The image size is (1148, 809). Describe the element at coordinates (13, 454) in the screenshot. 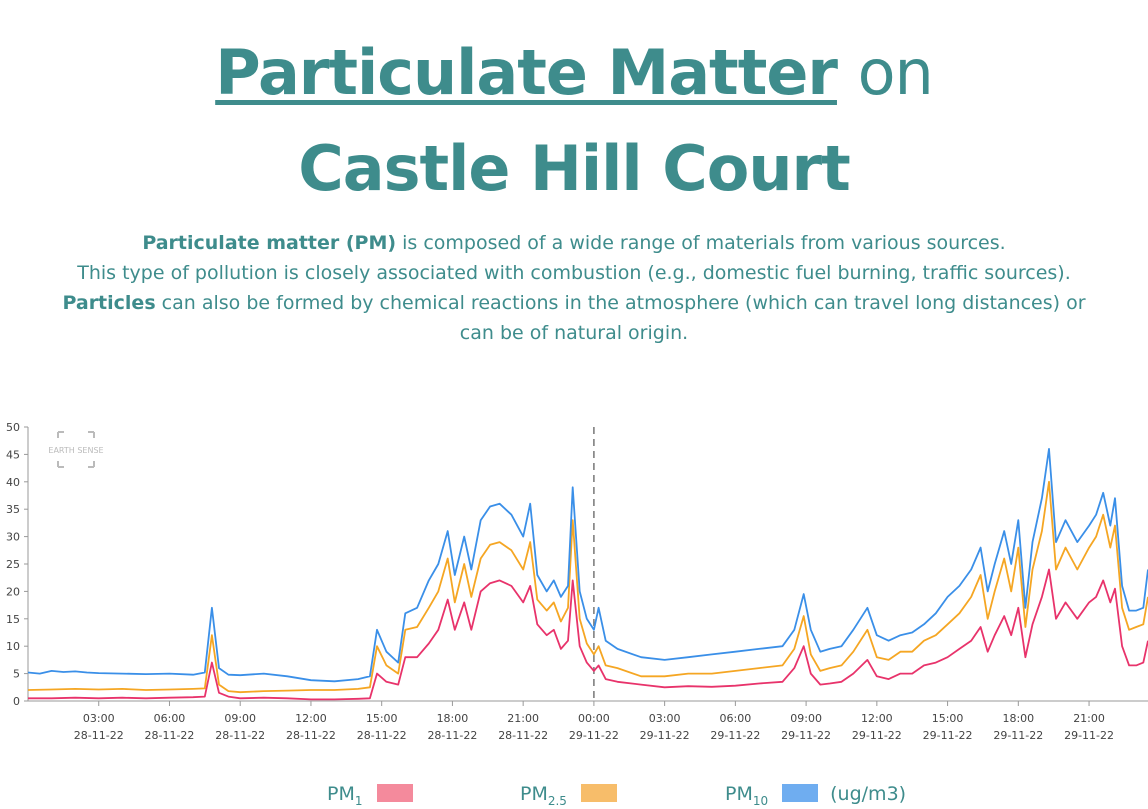

I see `y-tick-label: 45` at that location.